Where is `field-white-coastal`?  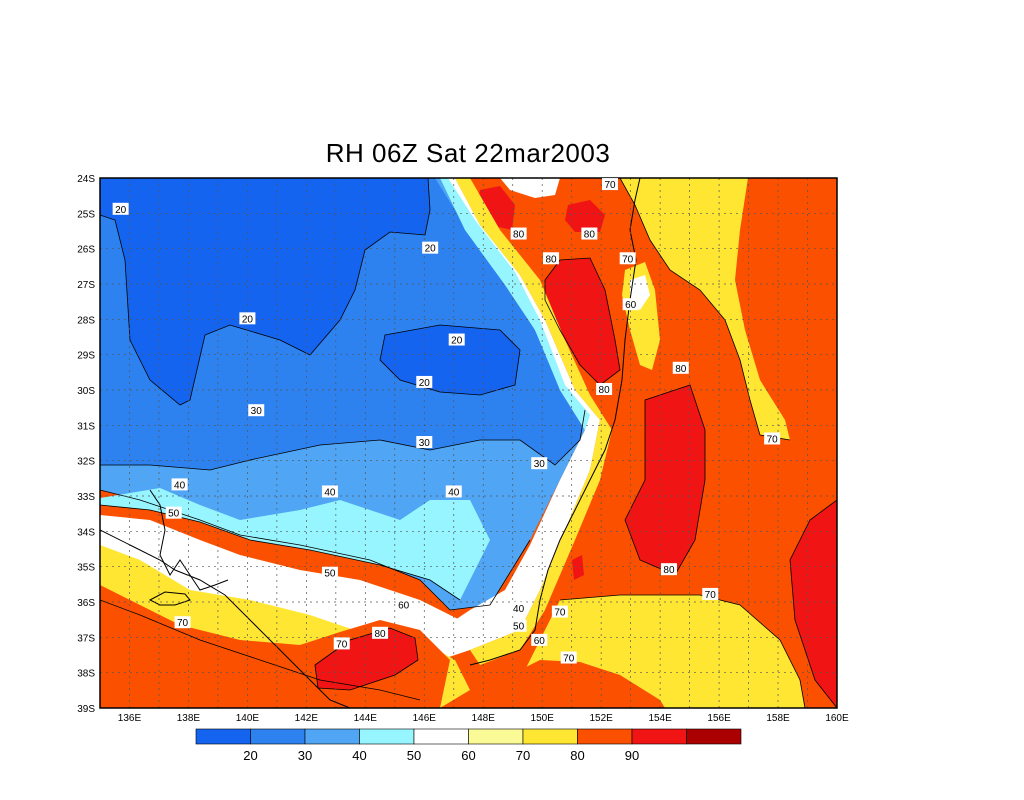 field-white-coastal is located at coordinates (520, 414).